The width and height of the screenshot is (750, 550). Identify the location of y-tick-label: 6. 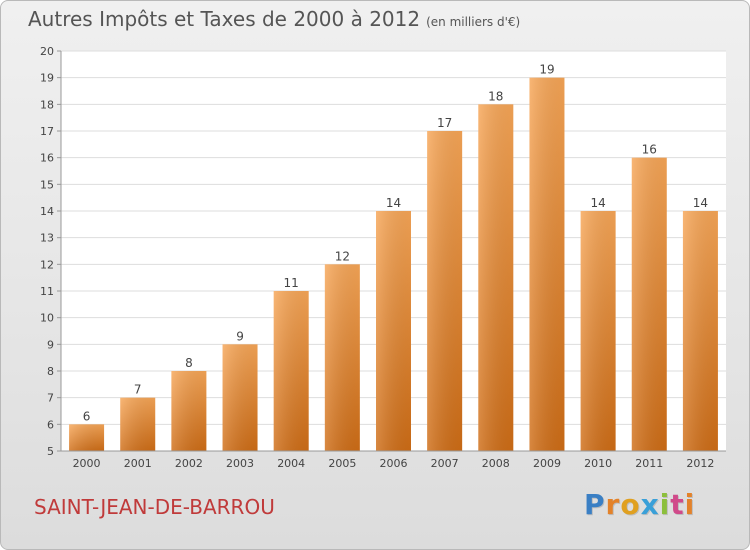
(50, 424).